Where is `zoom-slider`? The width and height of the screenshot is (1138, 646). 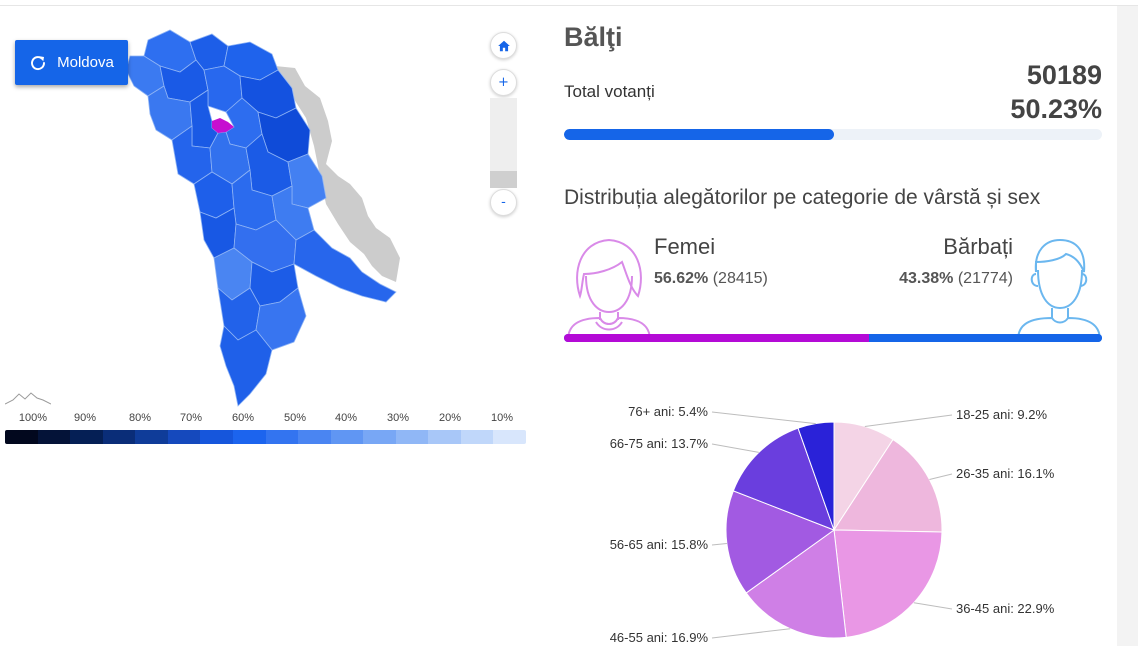 zoom-slider is located at coordinates (503, 143).